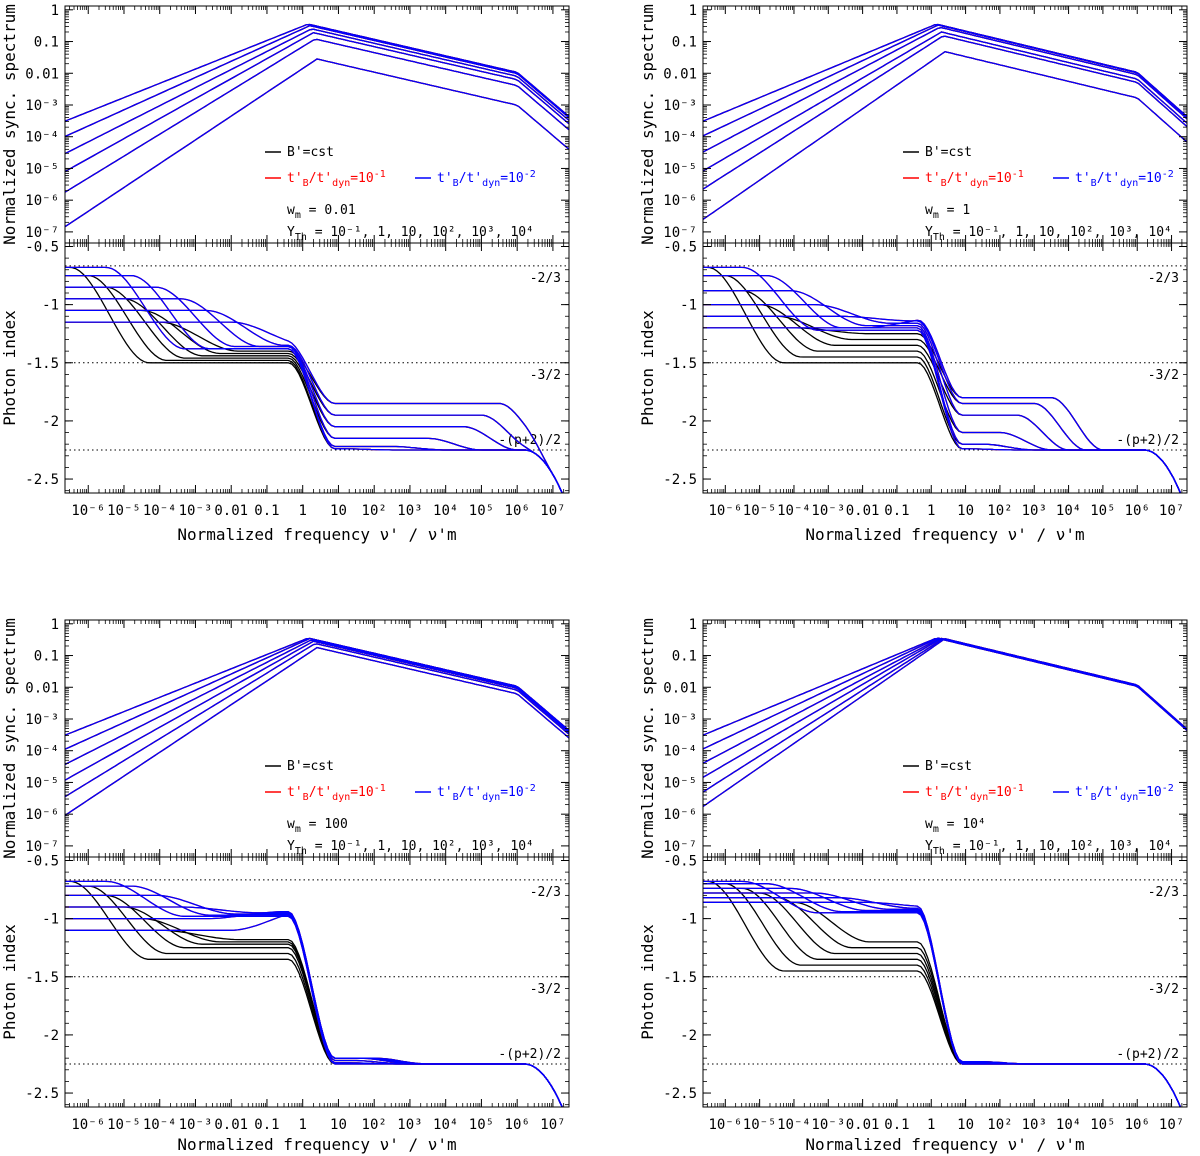 Image resolution: width=1200 pixels, height=1156 pixels. What do you see at coordinates (680, 74) in the screenshot?
I see `y-tick-label: 0.01` at bounding box center [680, 74].